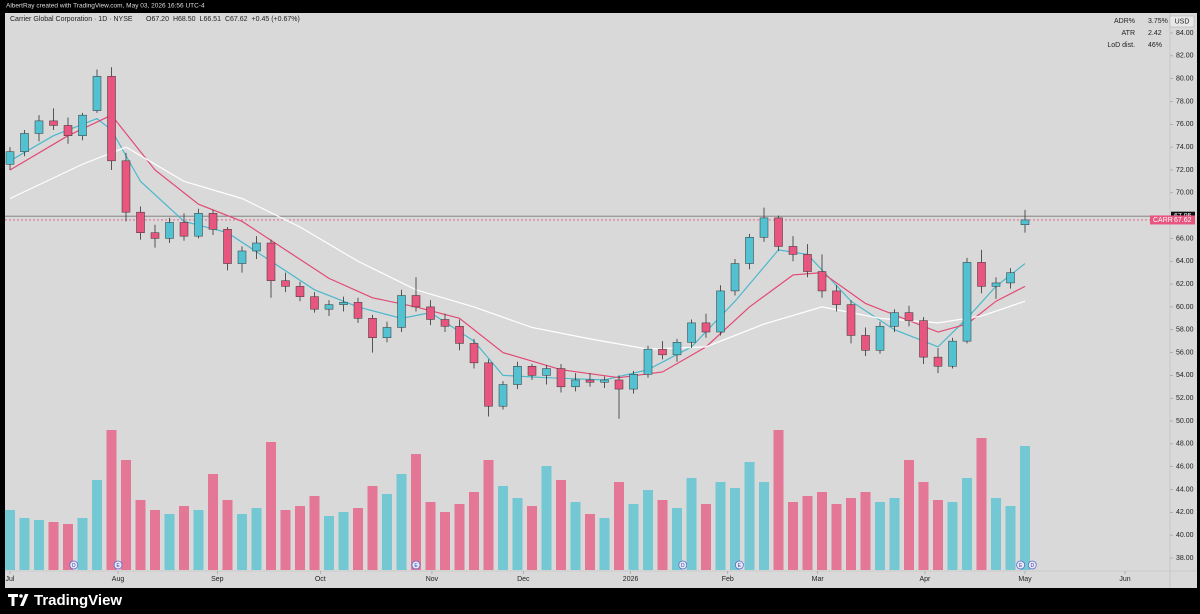  What do you see at coordinates (10, 579) in the screenshot?
I see `x-tick-label: Jul` at bounding box center [10, 579].